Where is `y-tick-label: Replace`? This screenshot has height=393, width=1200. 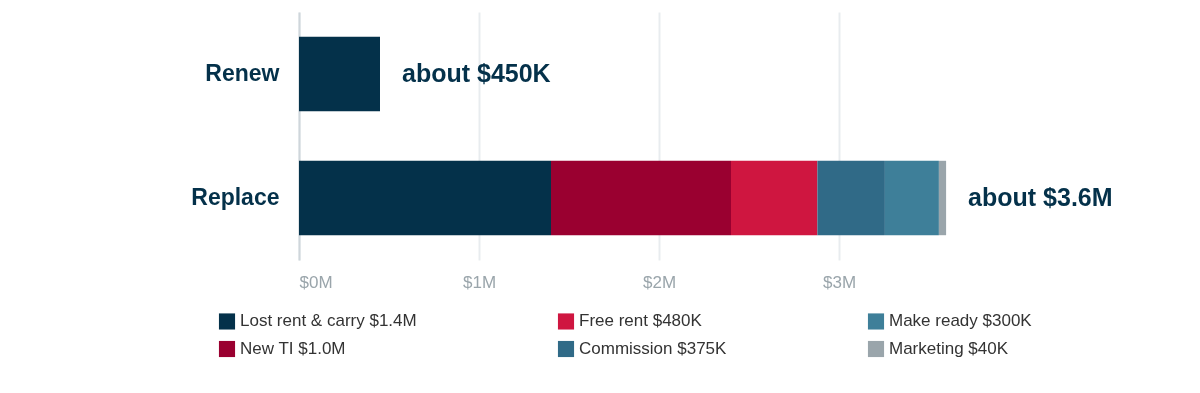 y-tick-label: Replace is located at coordinates (235, 197).